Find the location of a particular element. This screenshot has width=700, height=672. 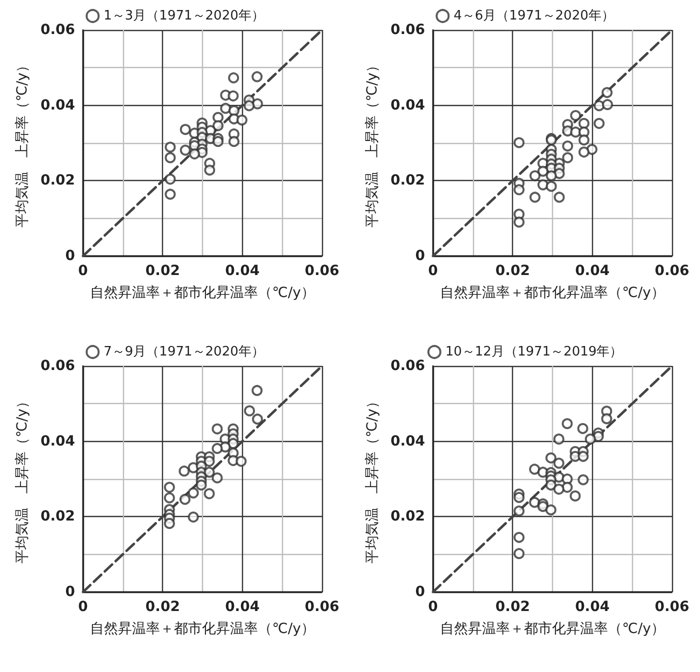

legend-label: 7～9月（1971～2020年） is located at coordinates (184, 352).